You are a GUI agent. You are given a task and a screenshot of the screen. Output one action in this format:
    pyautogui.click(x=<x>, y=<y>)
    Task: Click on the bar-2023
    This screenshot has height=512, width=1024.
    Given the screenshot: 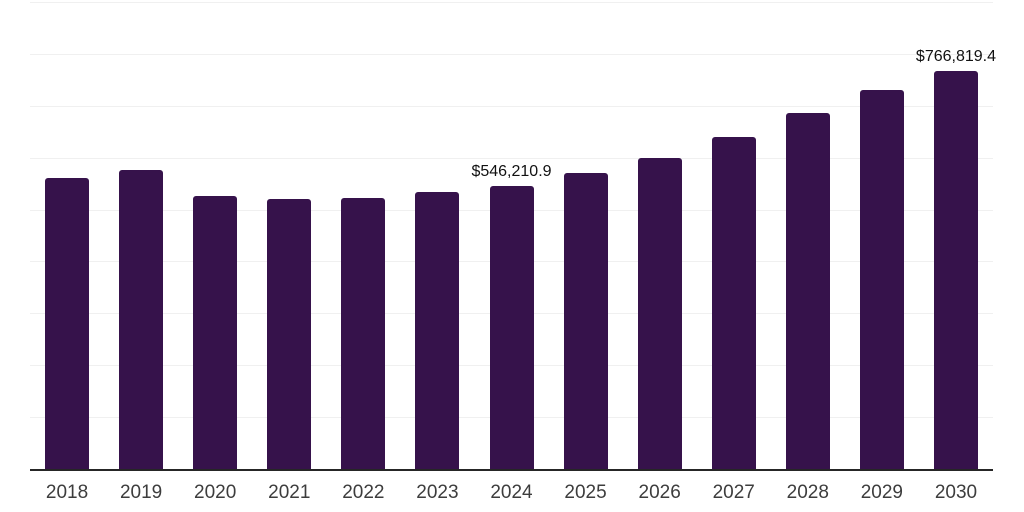 What is the action you would take?
    pyautogui.click(x=437, y=330)
    